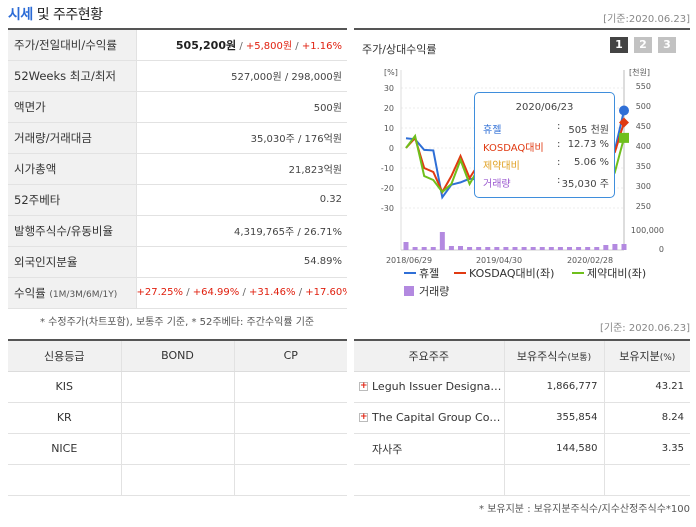 The height and width of the screenshot is (527, 696). I want to click on basis-date-top: [기준:2020.06.23], so click(646, 19).